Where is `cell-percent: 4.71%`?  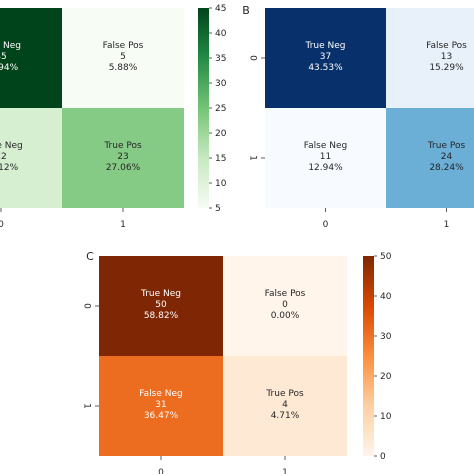
cell-percent: 4.71% is located at coordinates (285, 416).